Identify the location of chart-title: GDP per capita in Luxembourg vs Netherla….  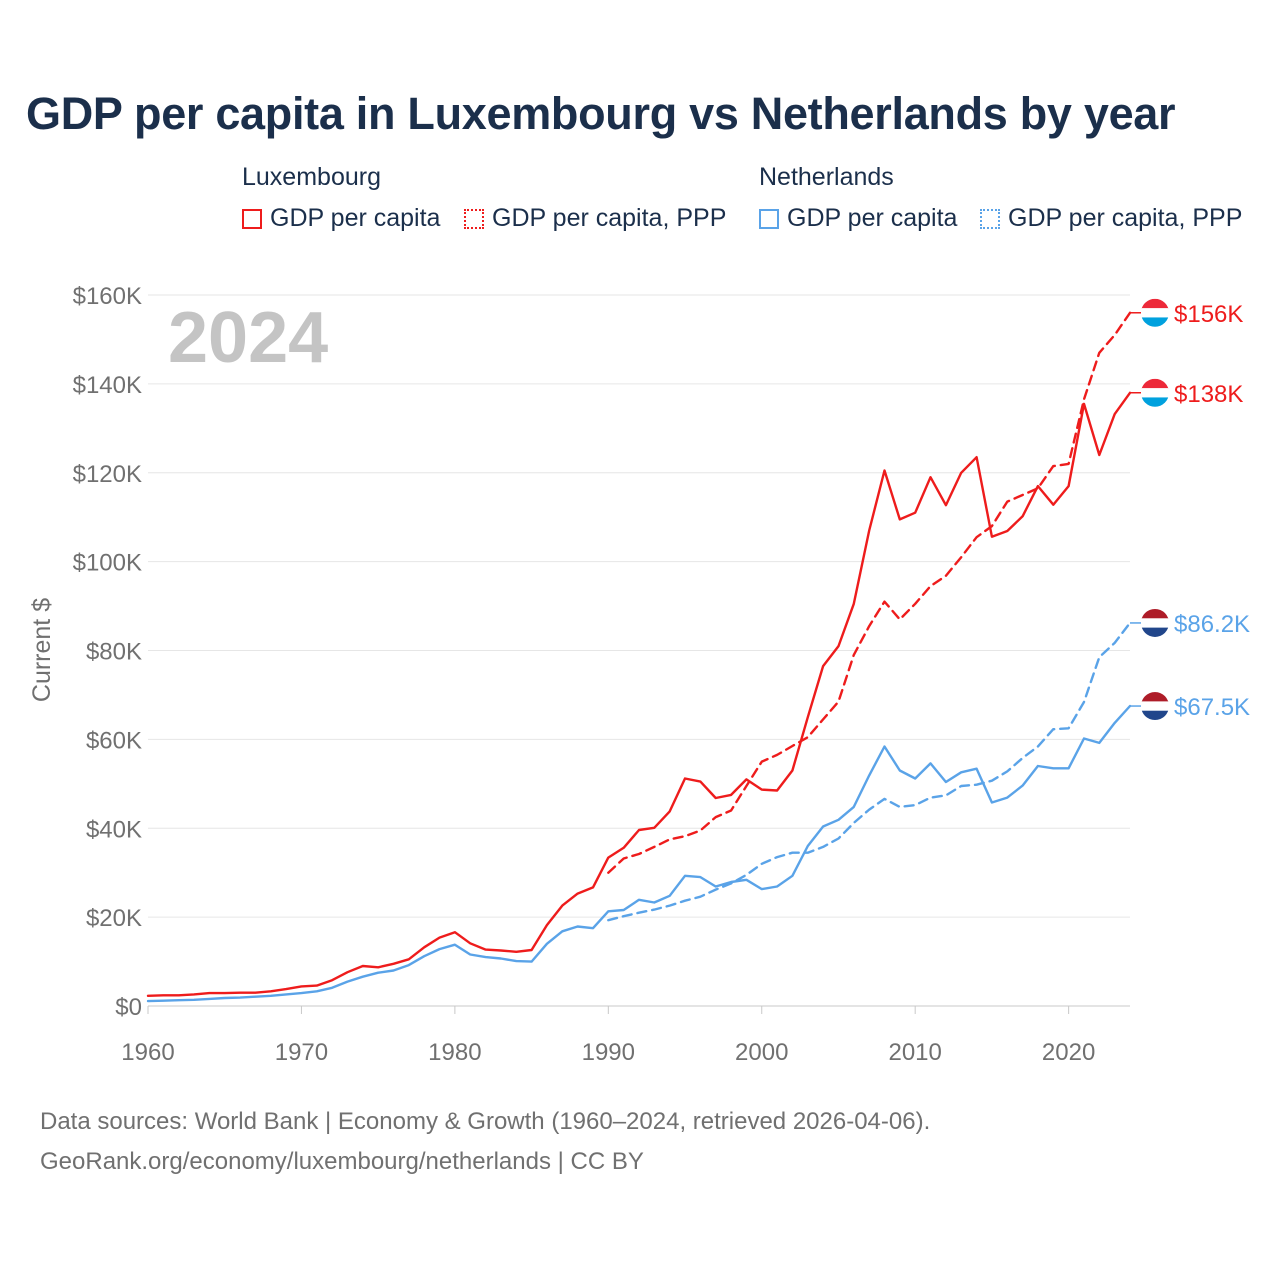
(601, 113).